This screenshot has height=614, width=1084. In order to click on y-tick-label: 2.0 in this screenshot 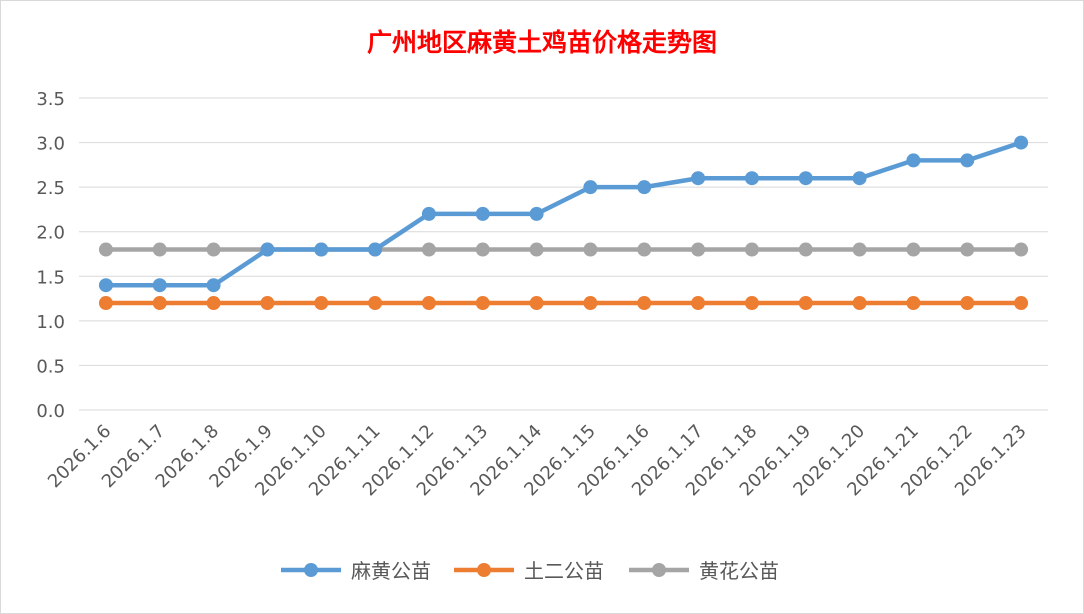, I will do `click(50, 233)`.